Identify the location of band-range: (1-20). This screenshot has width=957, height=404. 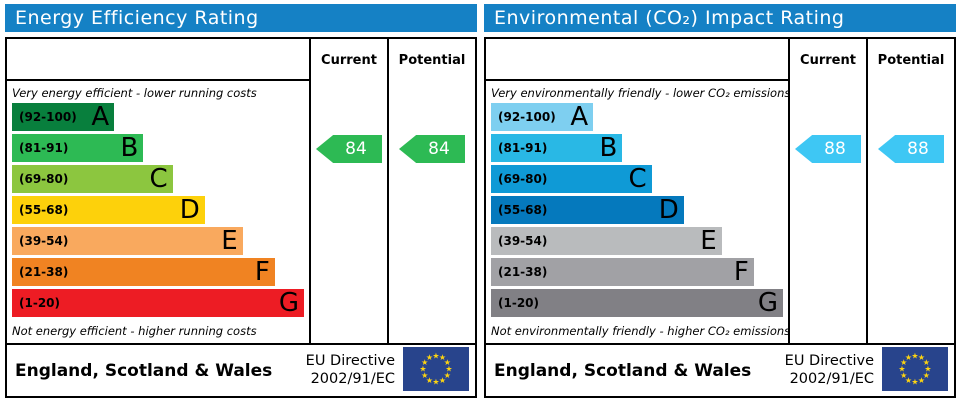
(518, 303).